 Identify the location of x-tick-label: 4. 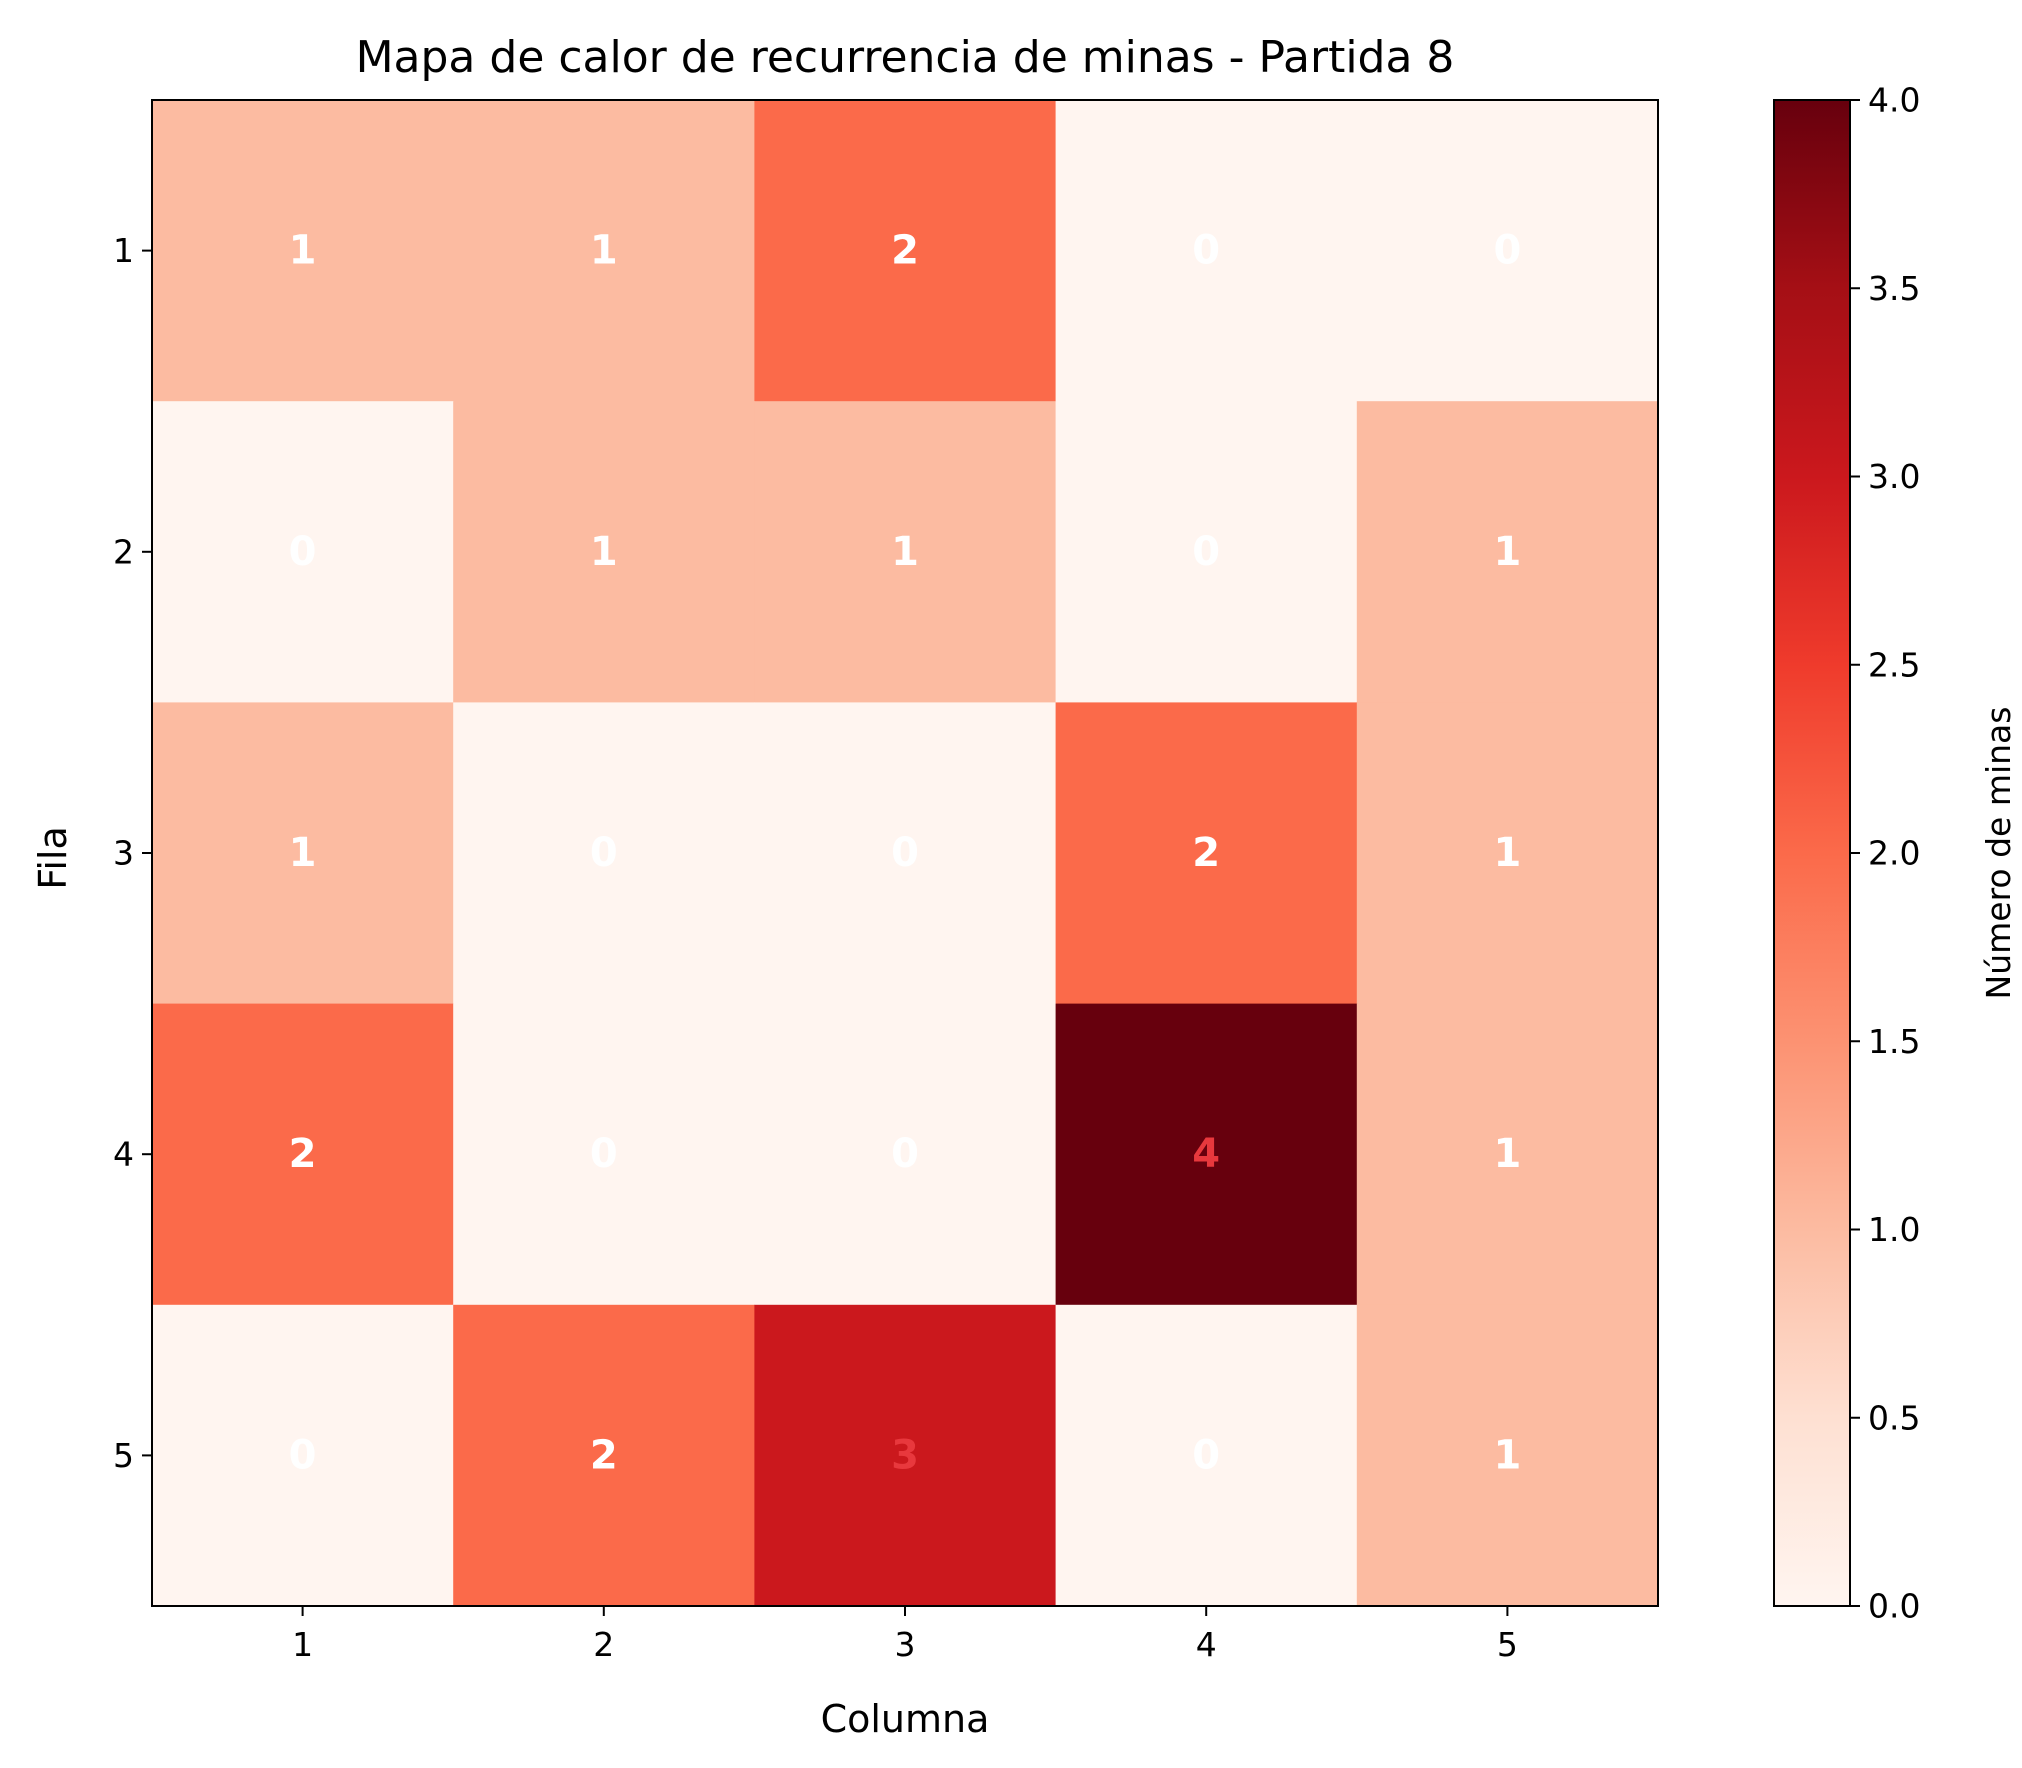
(1206, 1644).